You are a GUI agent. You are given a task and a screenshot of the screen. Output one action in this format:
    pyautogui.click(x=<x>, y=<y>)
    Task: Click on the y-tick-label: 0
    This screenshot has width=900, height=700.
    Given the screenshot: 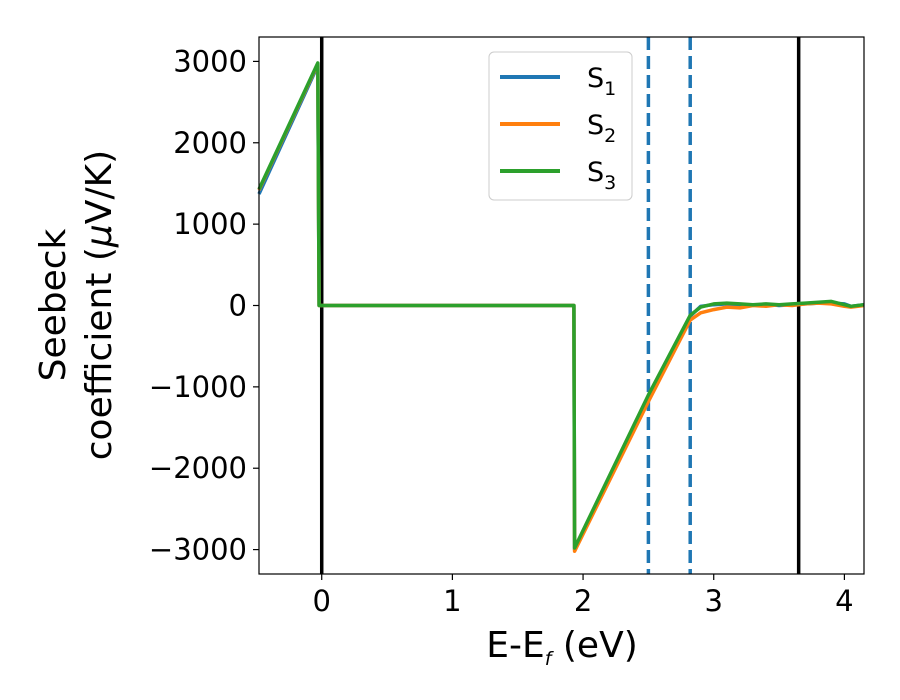 What is the action you would take?
    pyautogui.click(x=238, y=306)
    